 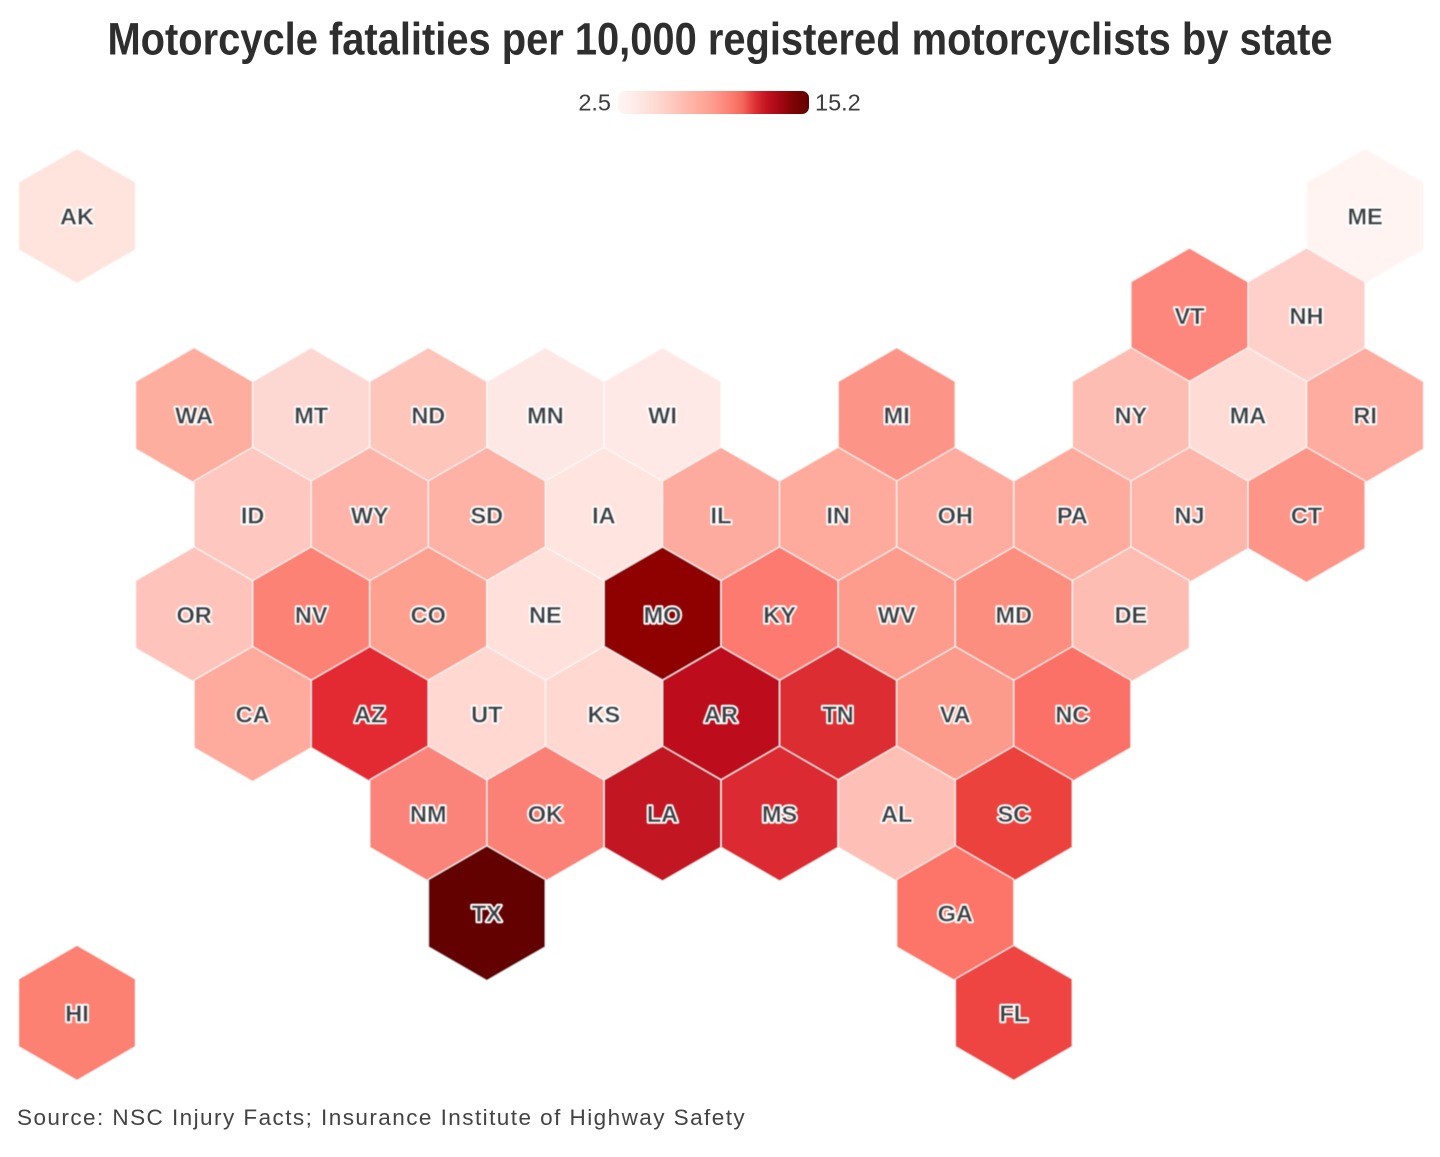 I want to click on svg-text: NE, so click(x=545, y=615).